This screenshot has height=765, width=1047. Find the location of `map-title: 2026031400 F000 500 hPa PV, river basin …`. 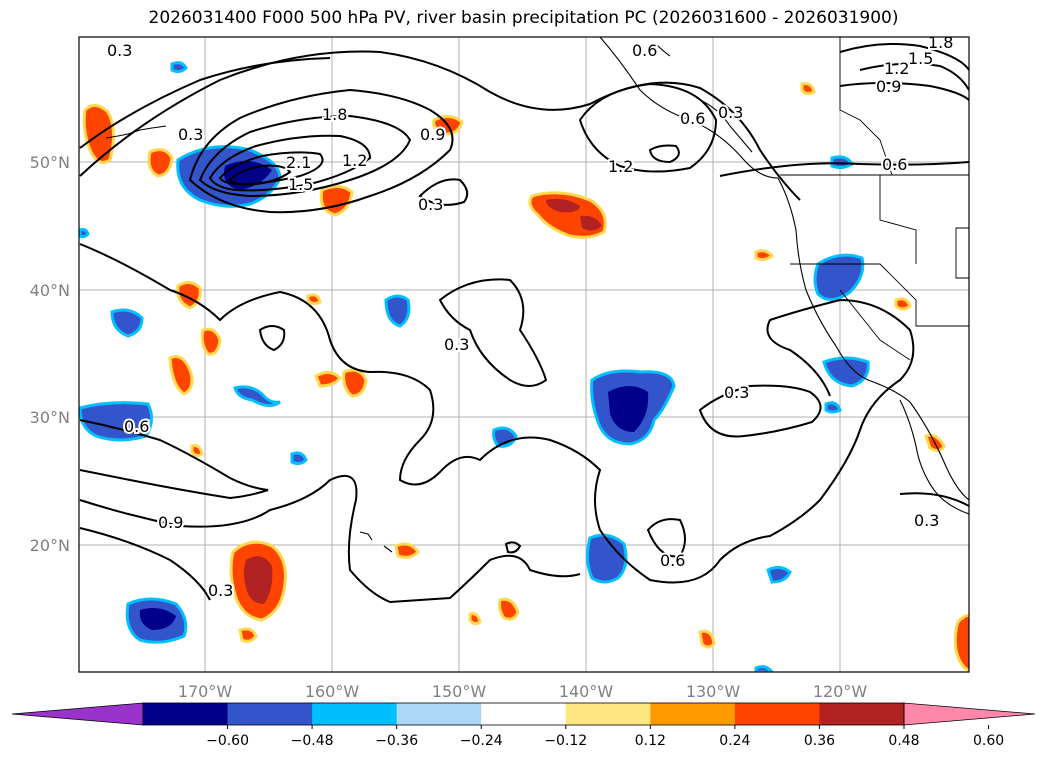

map-title: 2026031400 F000 500 hPa PV, river basin … is located at coordinates (523, 18).